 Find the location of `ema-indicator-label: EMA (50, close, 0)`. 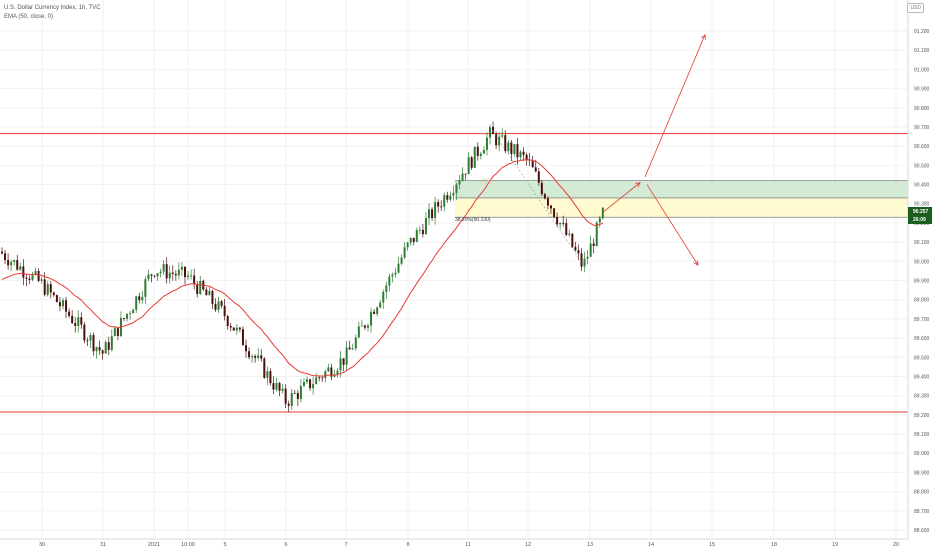

ema-indicator-label: EMA (50, close, 0) is located at coordinates (29, 17).